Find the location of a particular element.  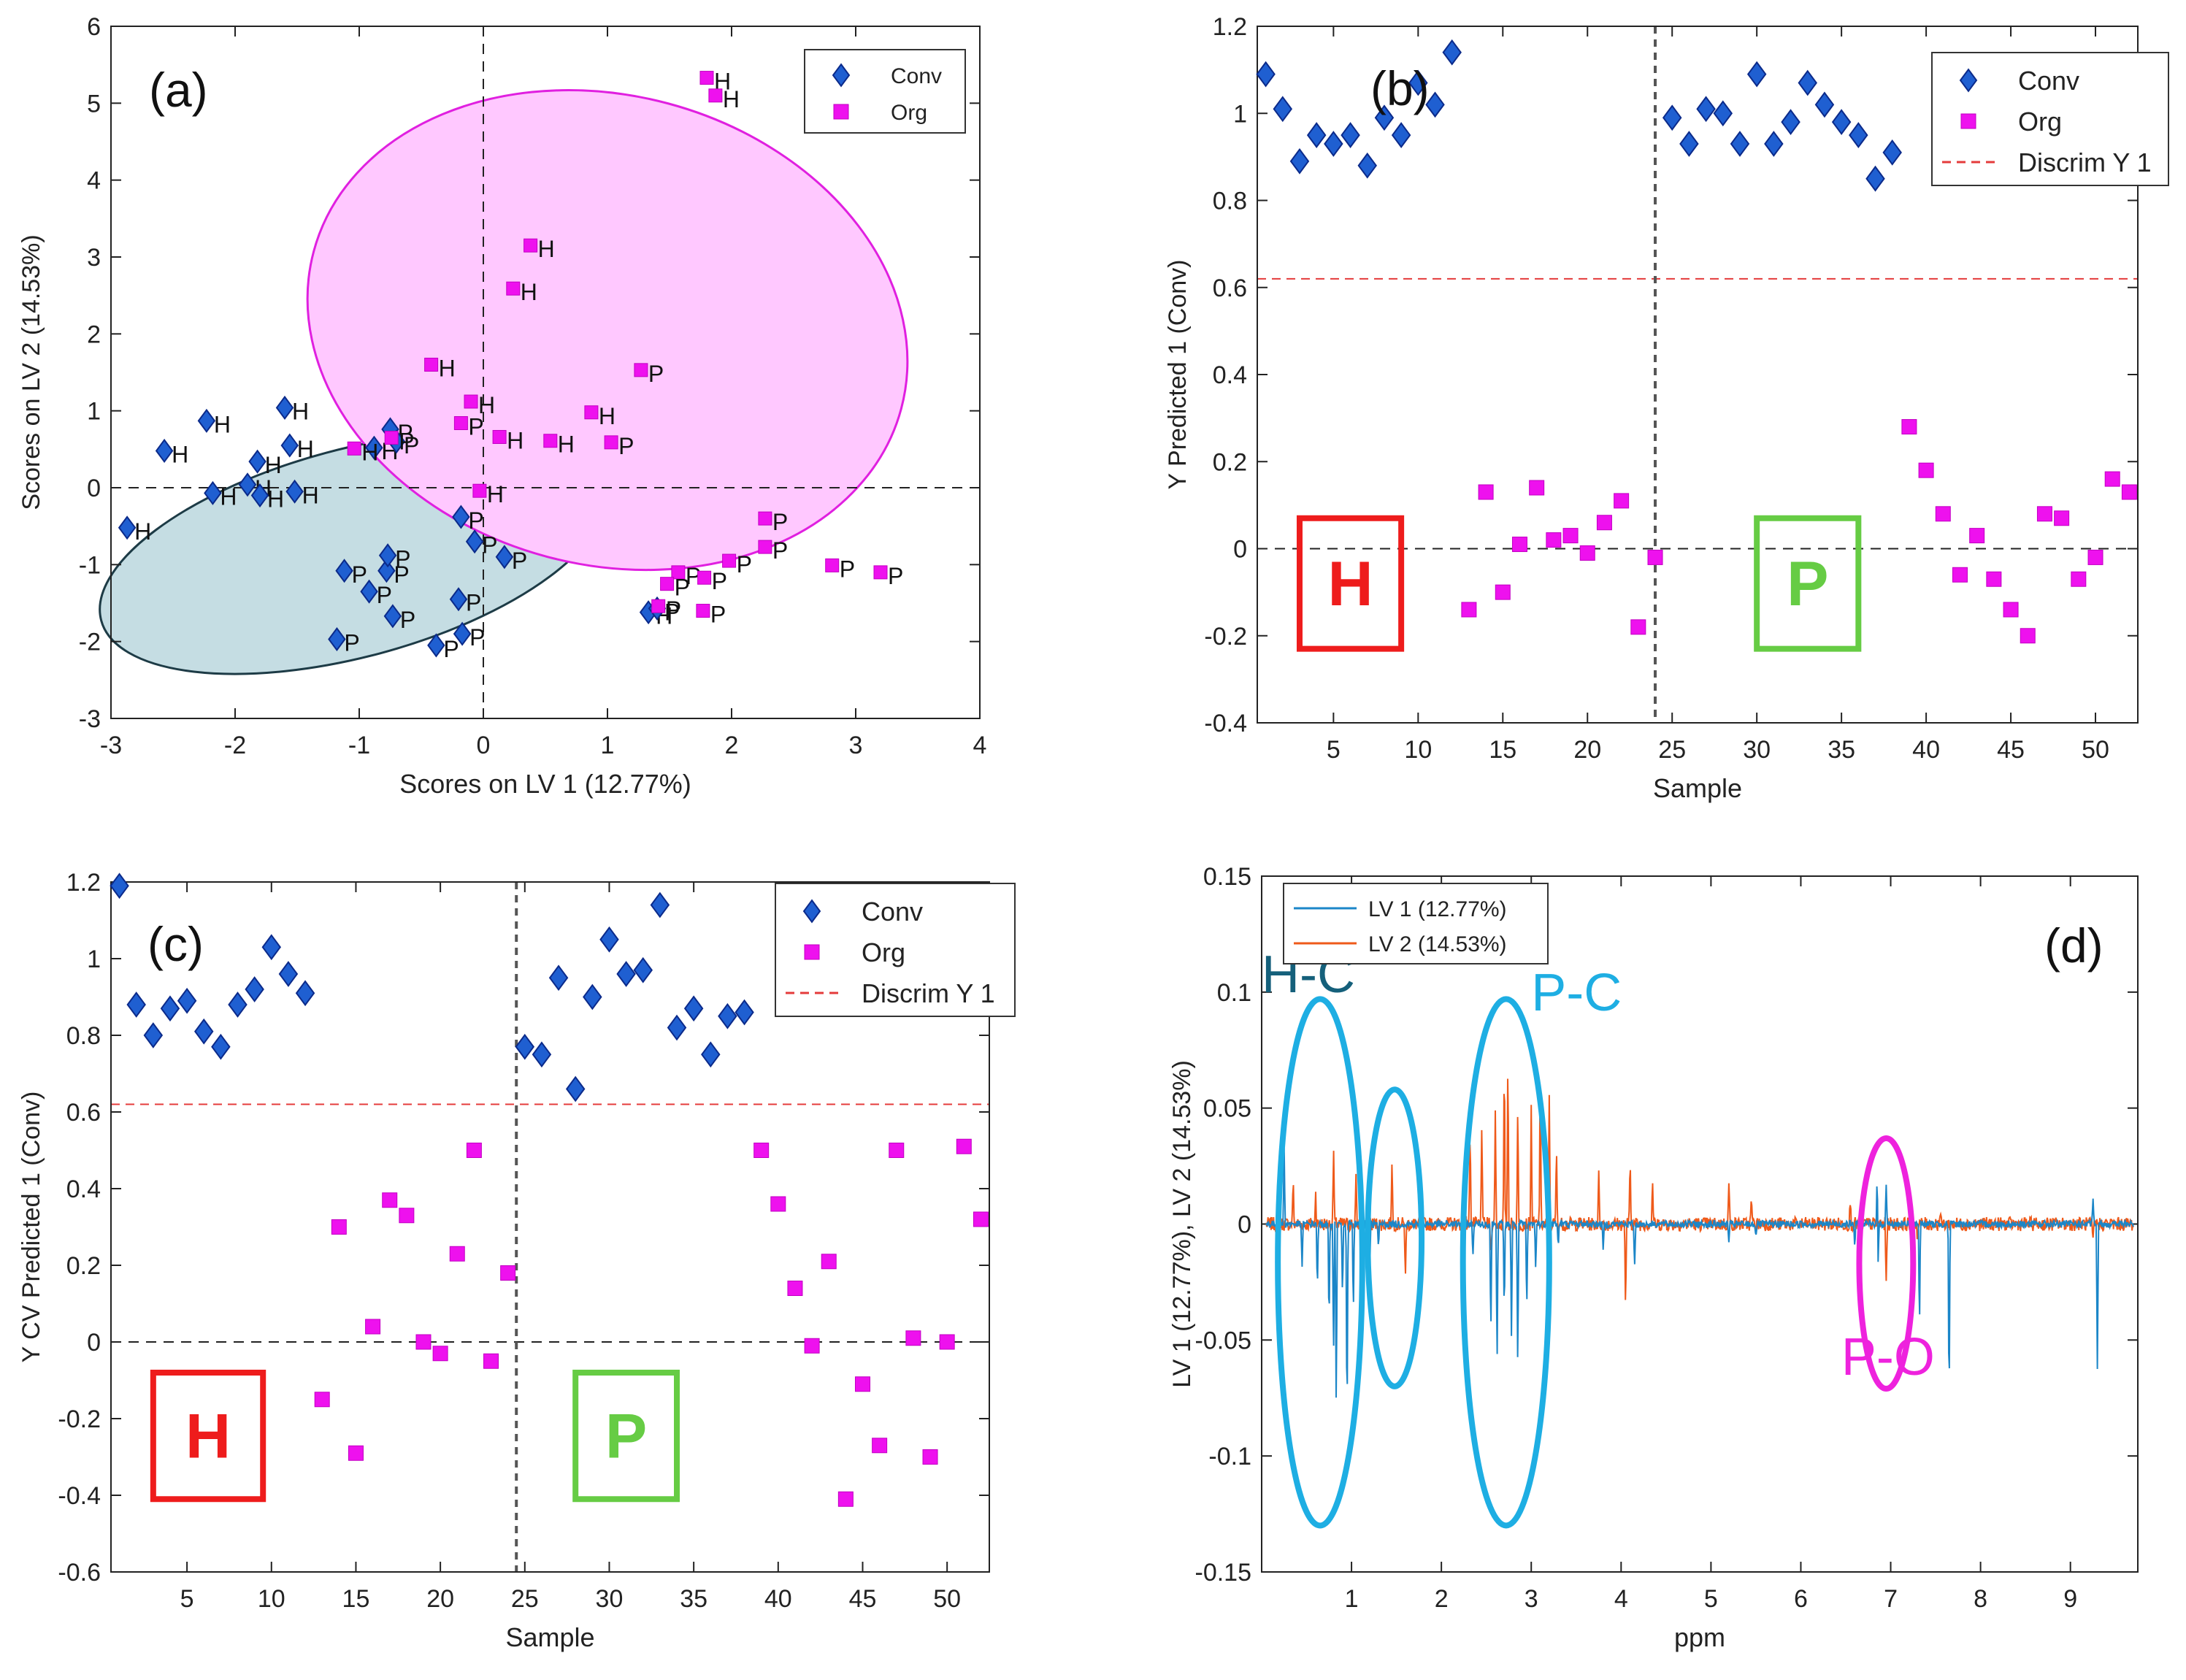

series-lv1-line is located at coordinates (1699, 1273).